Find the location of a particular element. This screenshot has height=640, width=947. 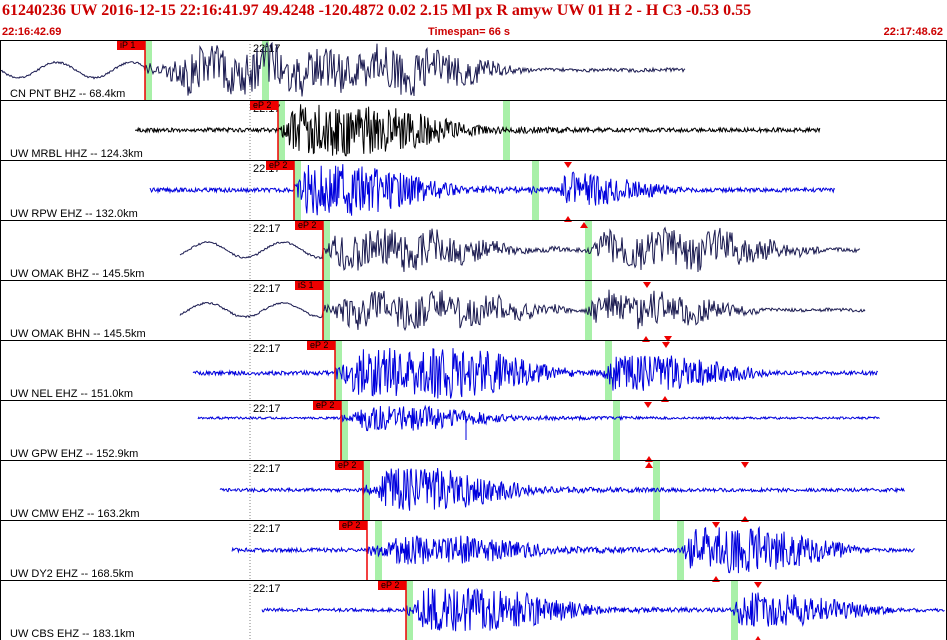

trace-panel: 22:17 eP 2 UW GPW EHZ -- 152.9km is located at coordinates (473, 431).